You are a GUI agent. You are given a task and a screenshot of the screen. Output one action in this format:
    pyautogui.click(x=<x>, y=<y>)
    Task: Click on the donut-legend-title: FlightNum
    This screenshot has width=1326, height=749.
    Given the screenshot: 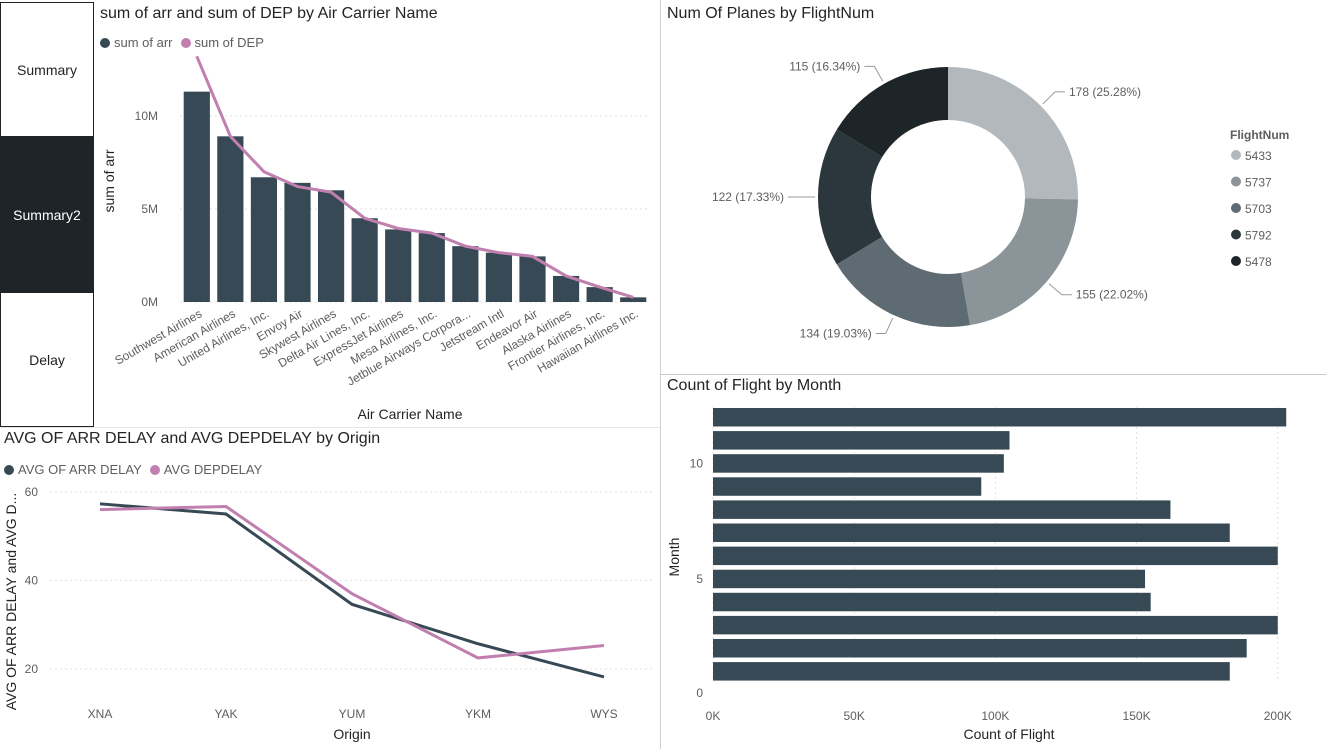 What is the action you would take?
    pyautogui.click(x=1259, y=135)
    